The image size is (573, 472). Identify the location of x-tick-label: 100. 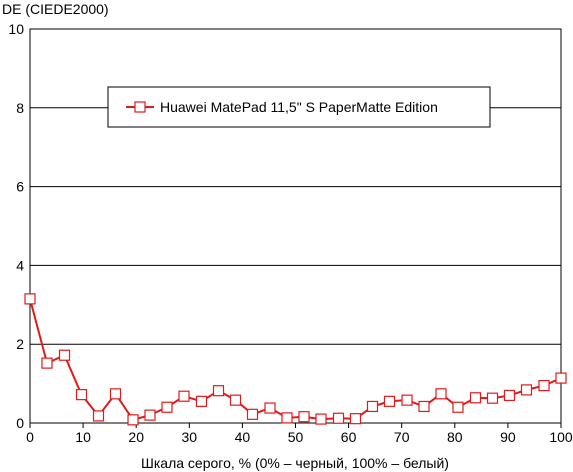
(561, 437).